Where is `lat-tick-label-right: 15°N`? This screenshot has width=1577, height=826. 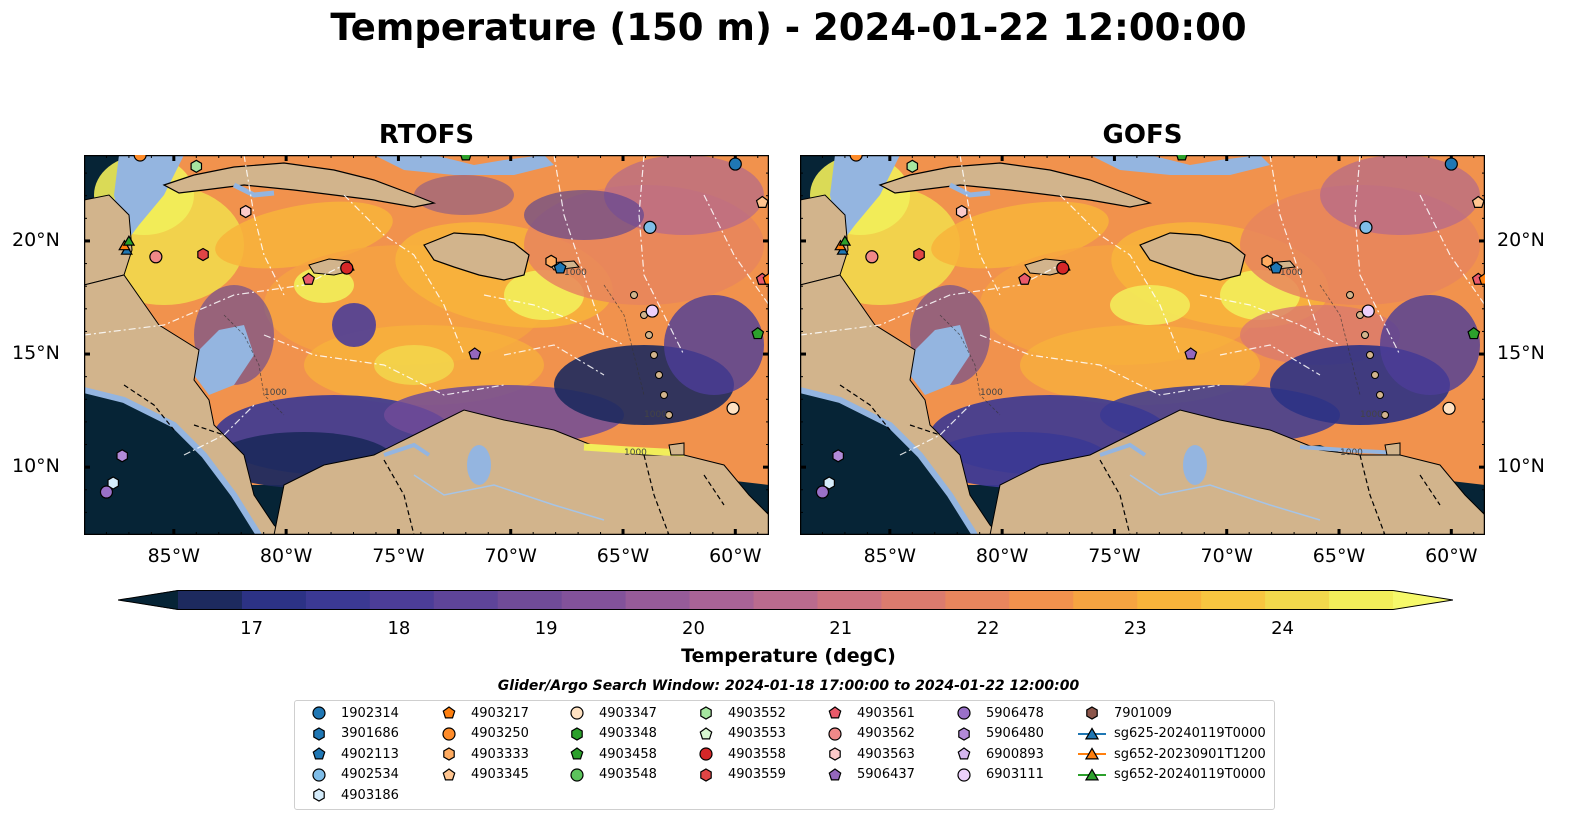 lat-tick-label-right: 15°N is located at coordinates (1521, 353).